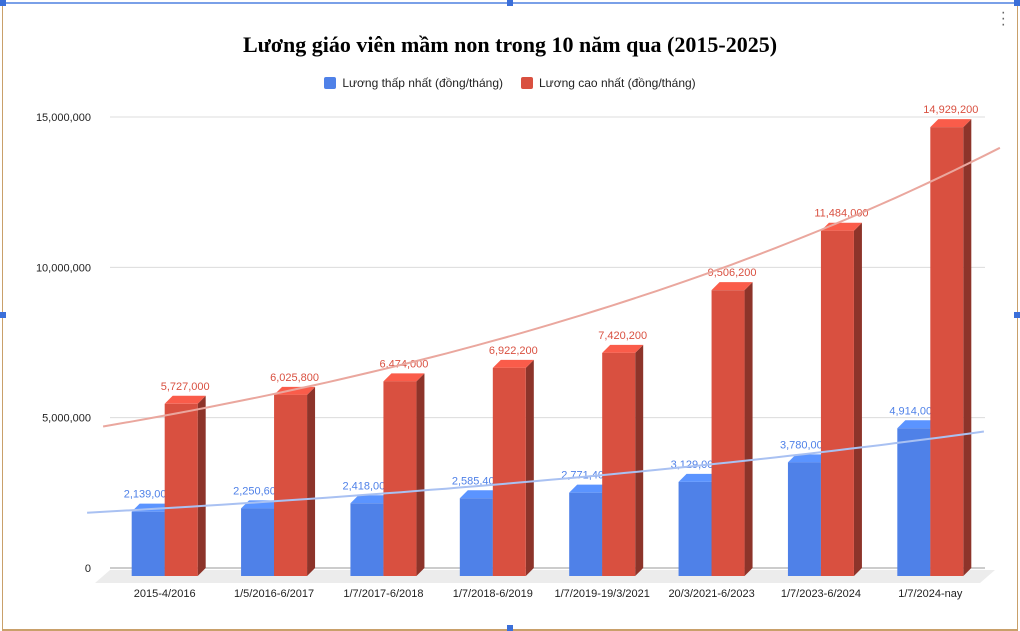 Image resolution: width=1020 pixels, height=631 pixels. Describe the element at coordinates (148, 495) in the screenshot. I see `data-label: 2,139,000` at that location.